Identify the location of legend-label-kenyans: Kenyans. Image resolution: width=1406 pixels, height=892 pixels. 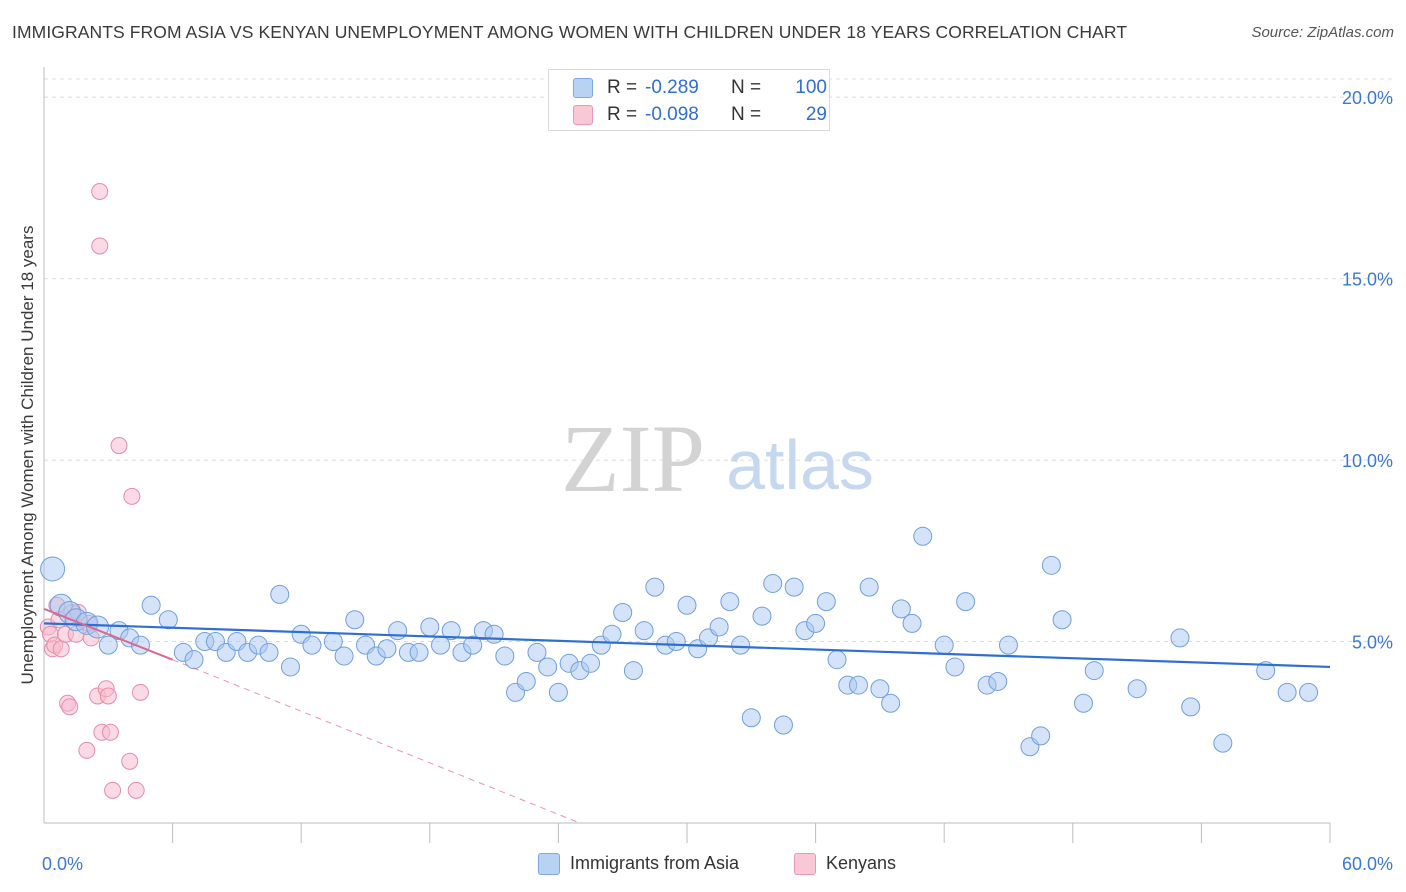
(861, 863).